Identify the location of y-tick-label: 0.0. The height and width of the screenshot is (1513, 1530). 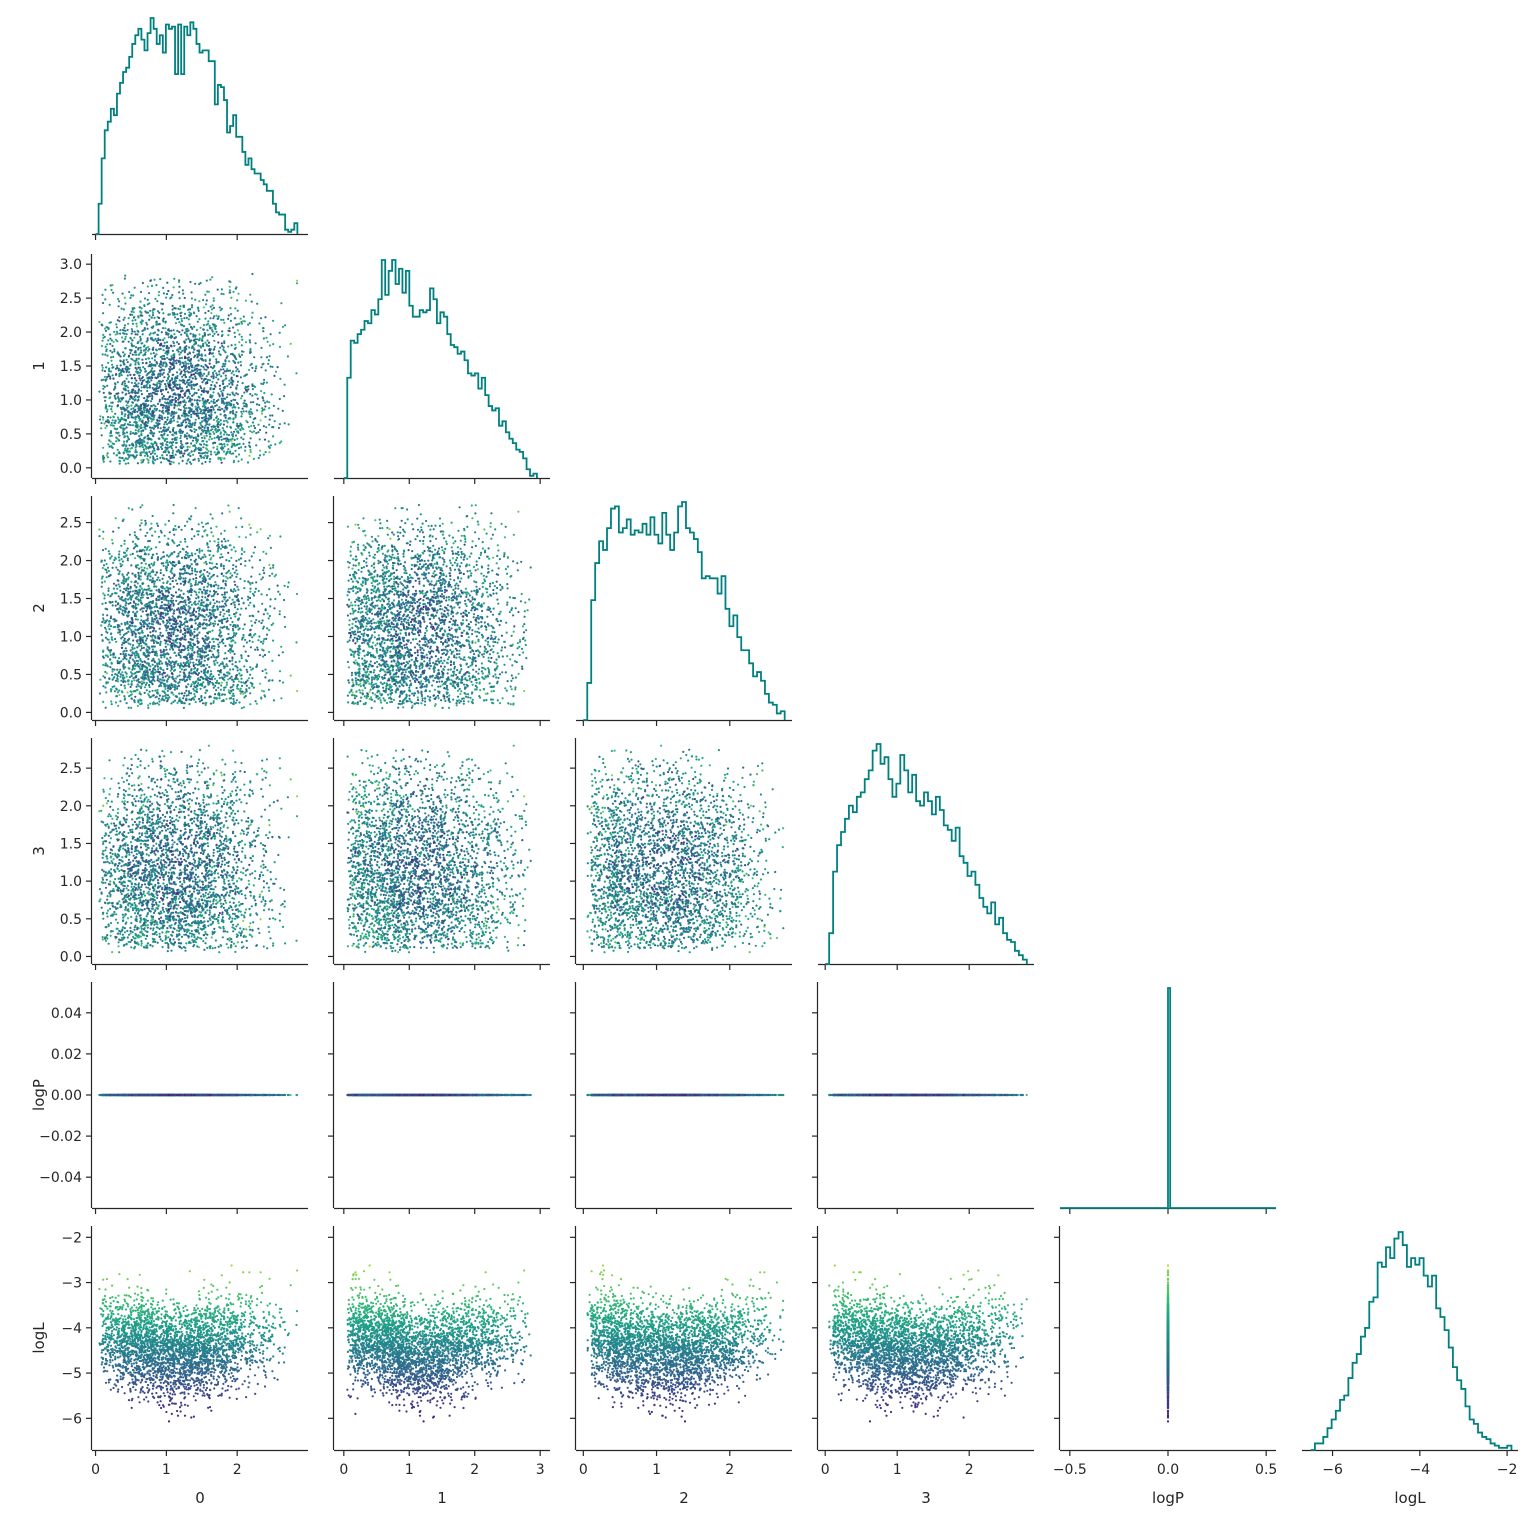
(71, 469).